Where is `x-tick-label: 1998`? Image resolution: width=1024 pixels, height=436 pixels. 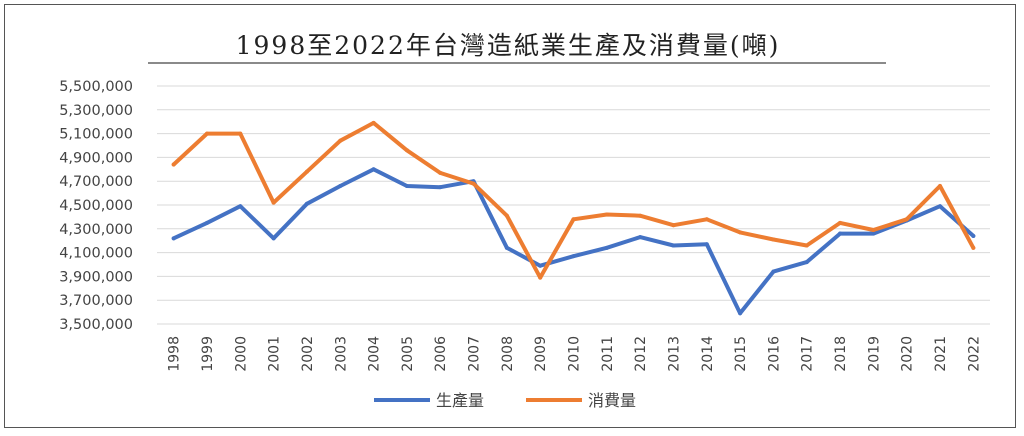
x-tick-label: 1998 is located at coordinates (175, 354).